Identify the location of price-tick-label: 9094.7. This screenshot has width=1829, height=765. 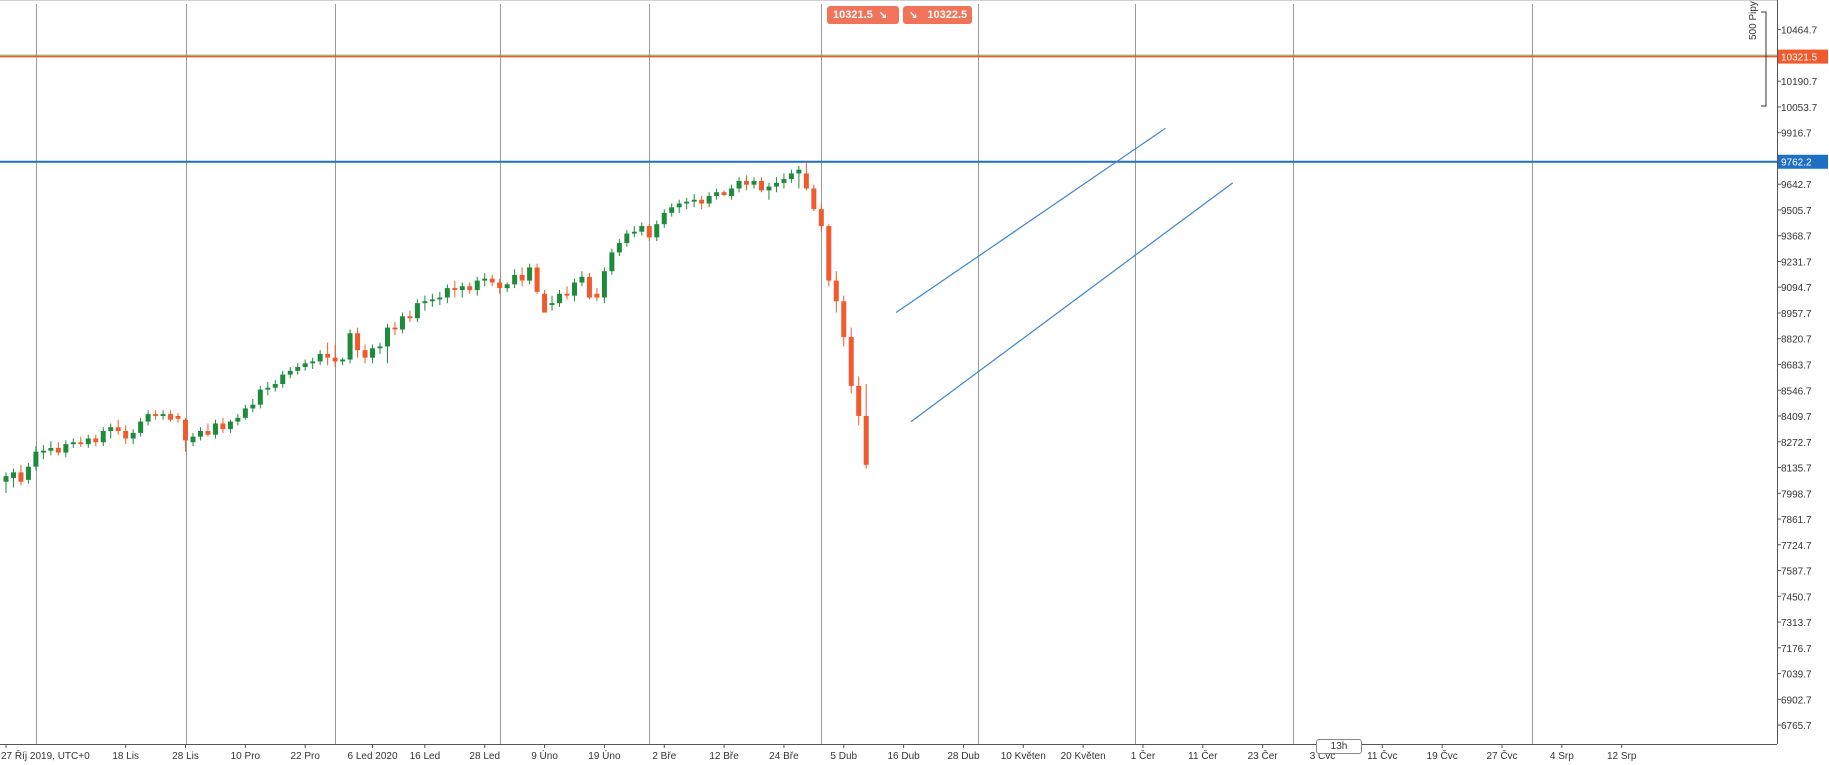
(1796, 288).